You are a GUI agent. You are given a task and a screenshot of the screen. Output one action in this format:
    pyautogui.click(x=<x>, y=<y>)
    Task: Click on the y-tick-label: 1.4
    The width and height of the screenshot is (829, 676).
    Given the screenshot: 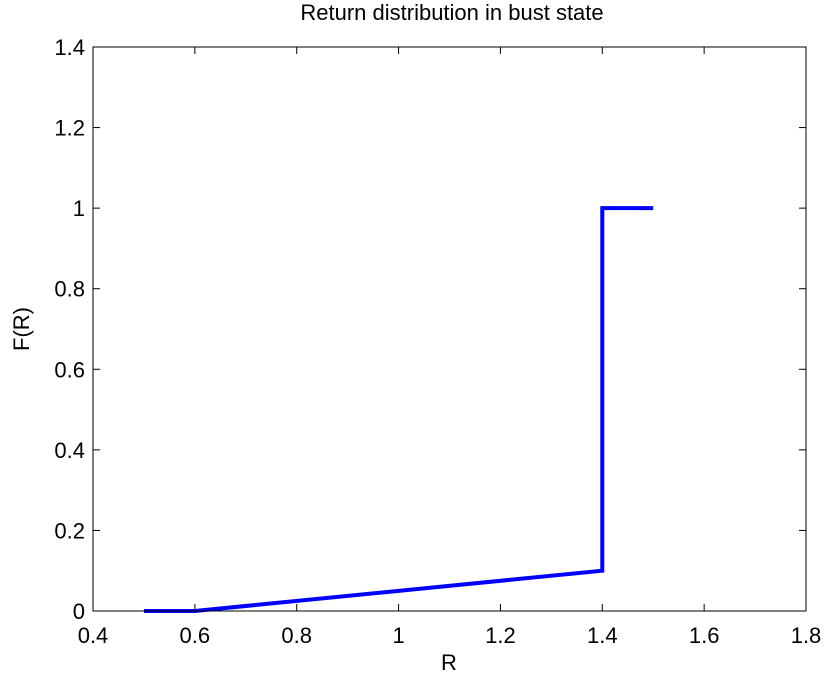 What is the action you would take?
    pyautogui.click(x=69, y=47)
    